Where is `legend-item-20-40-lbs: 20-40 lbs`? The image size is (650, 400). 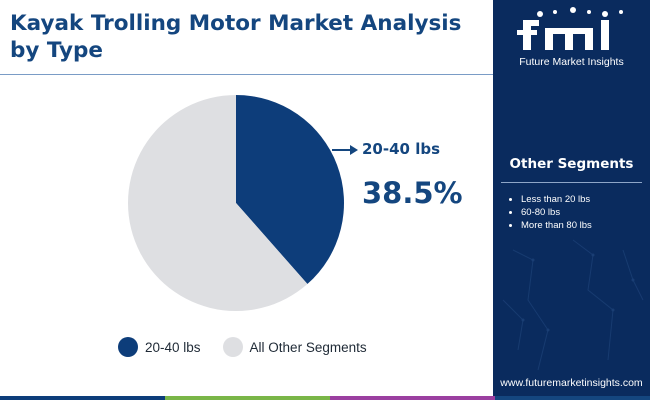 legend-item-20-40-lbs: 20-40 lbs is located at coordinates (159, 347).